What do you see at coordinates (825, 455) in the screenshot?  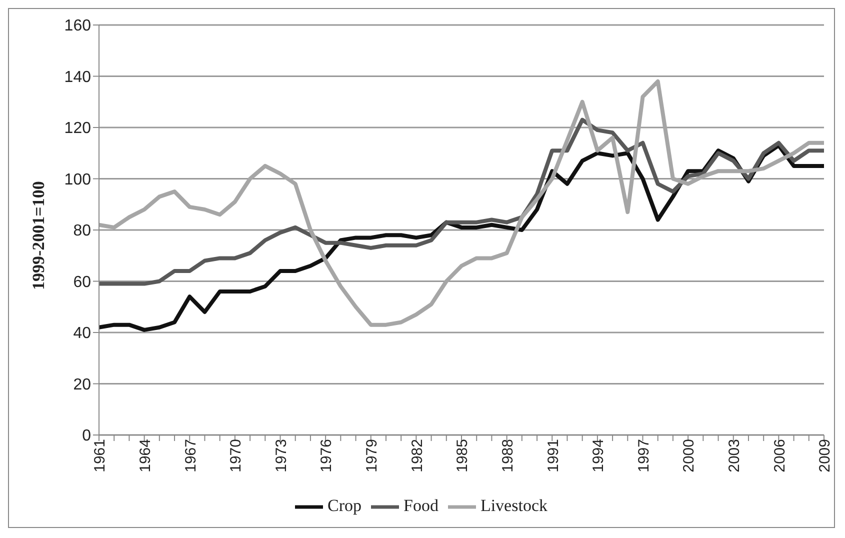 I see `x-tick-label: 2009` at bounding box center [825, 455].